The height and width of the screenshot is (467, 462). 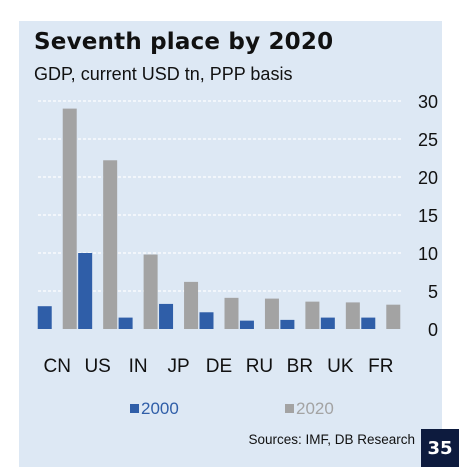 What do you see at coordinates (428, 254) in the screenshot?
I see `y-tick-label: 10` at bounding box center [428, 254].